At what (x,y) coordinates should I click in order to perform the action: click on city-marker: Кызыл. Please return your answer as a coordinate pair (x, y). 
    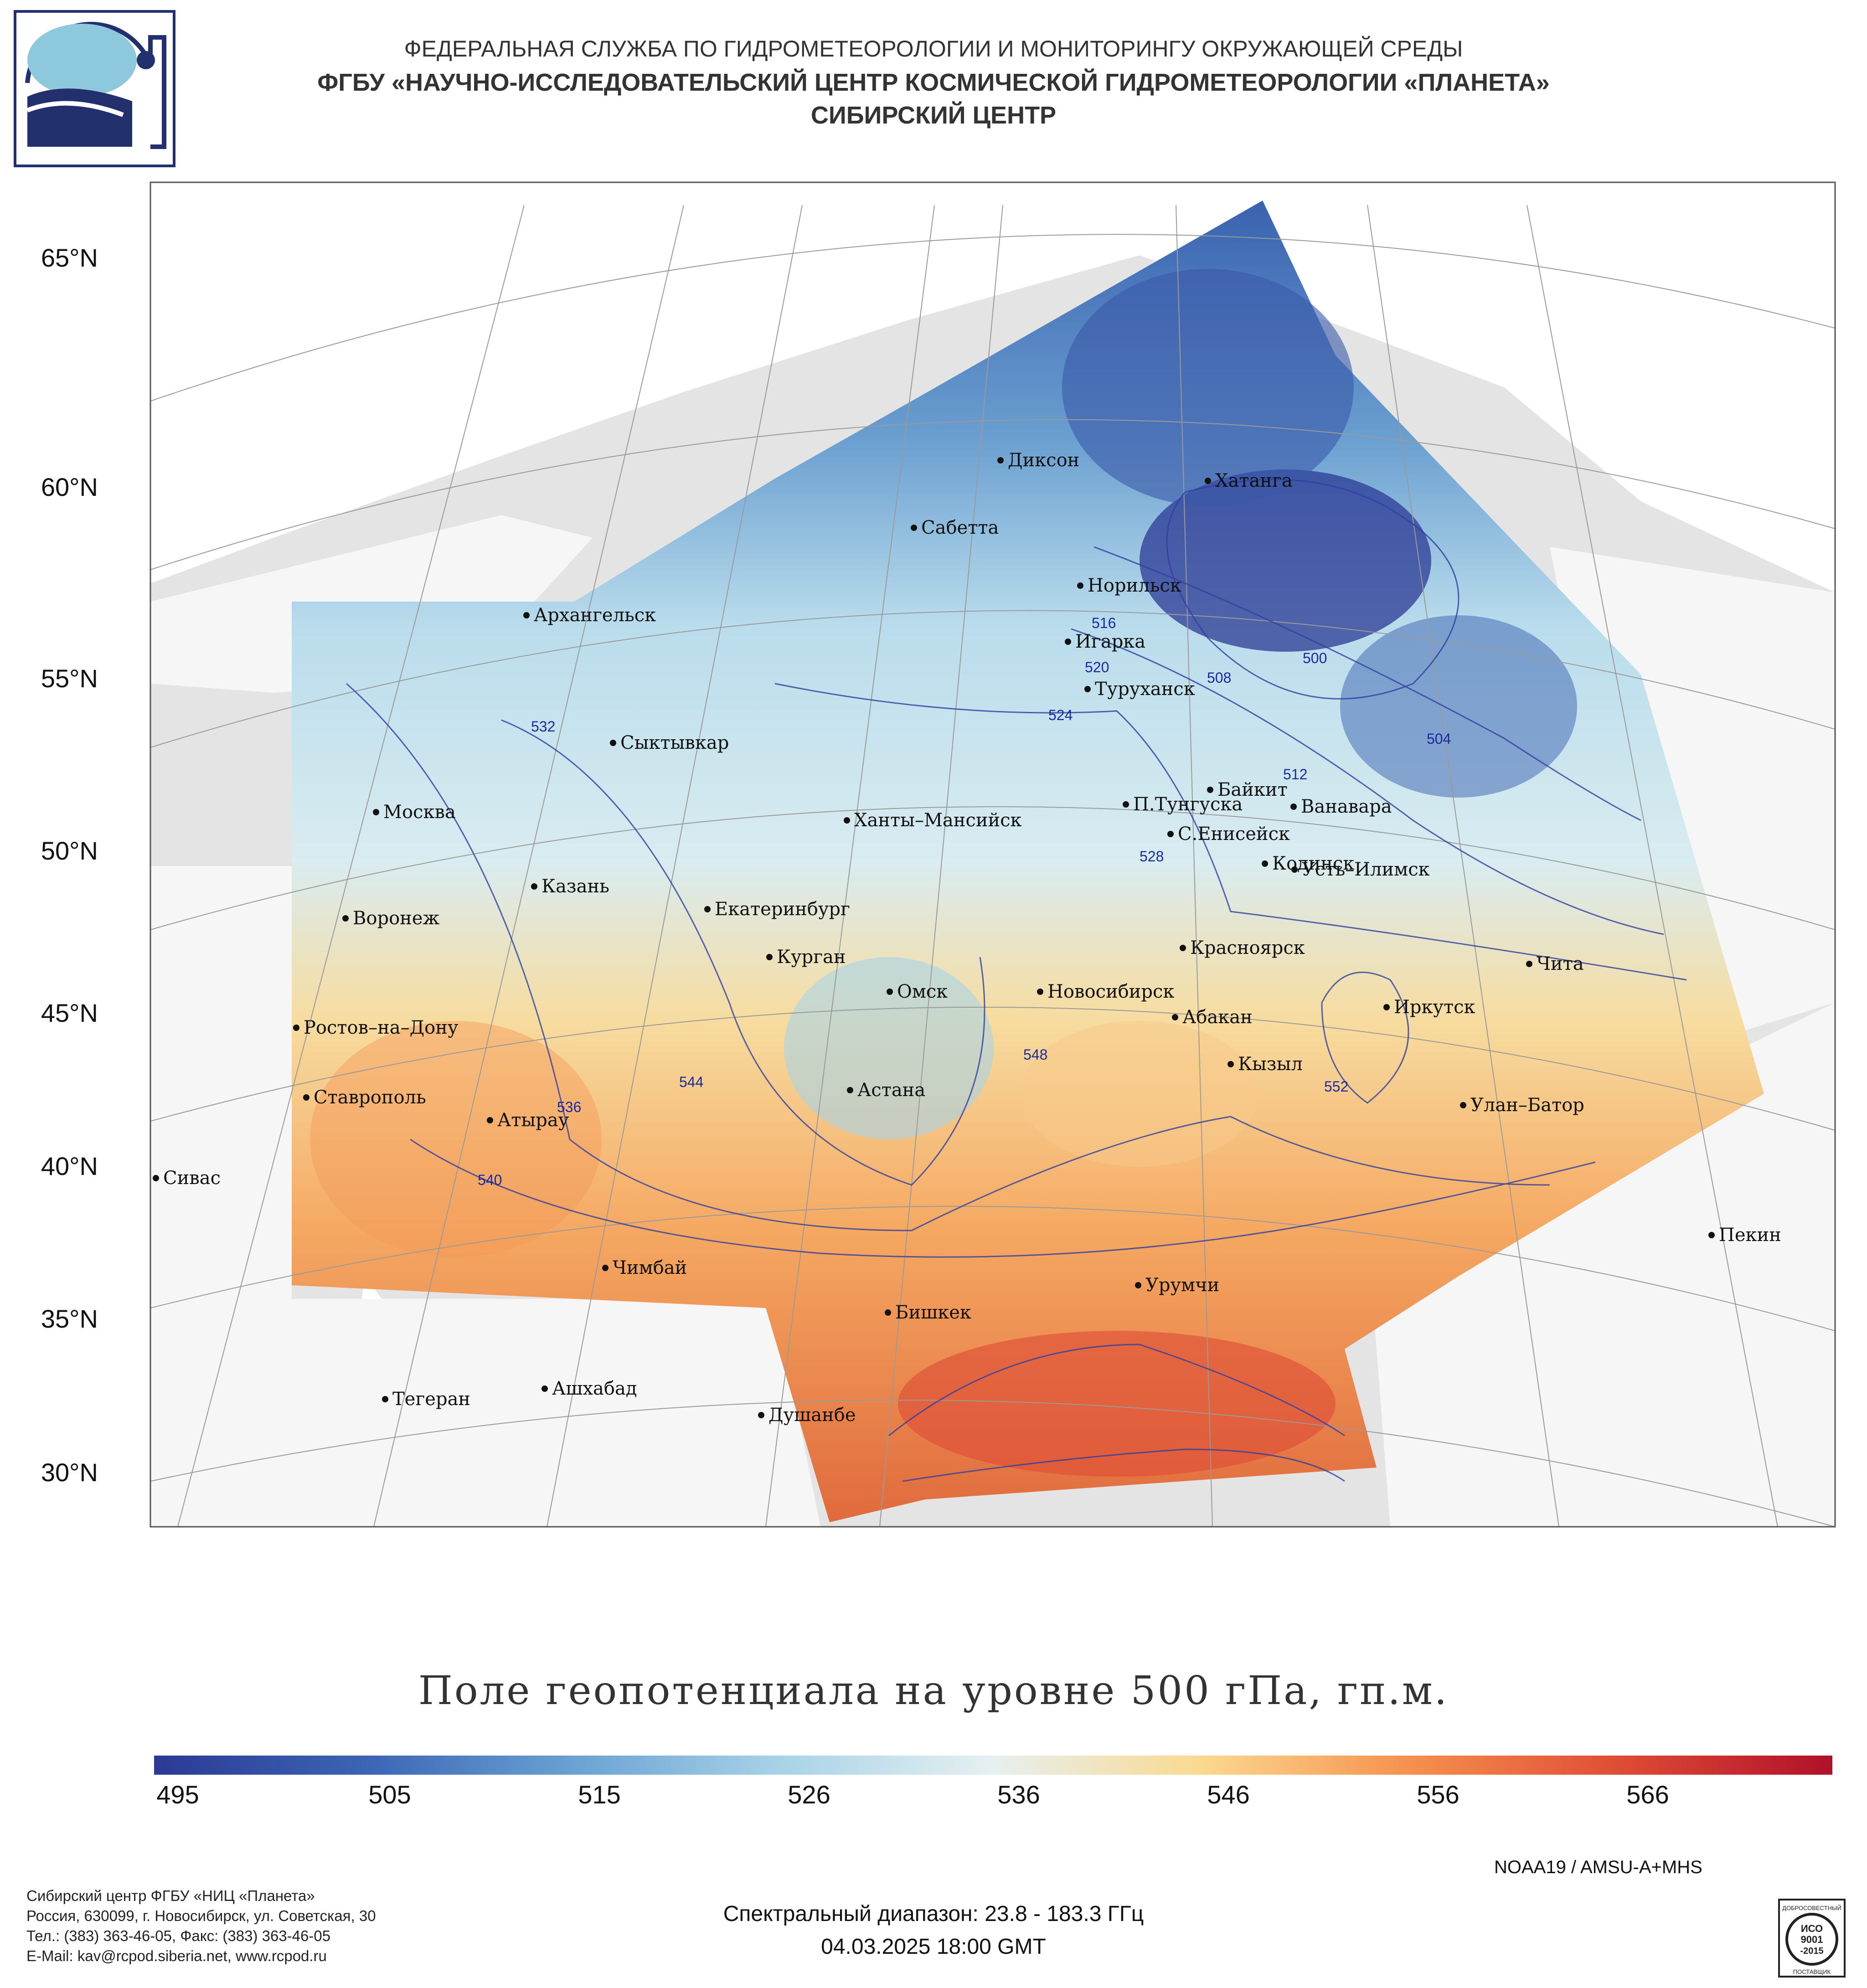
    Looking at the image, I should click on (1265, 1064).